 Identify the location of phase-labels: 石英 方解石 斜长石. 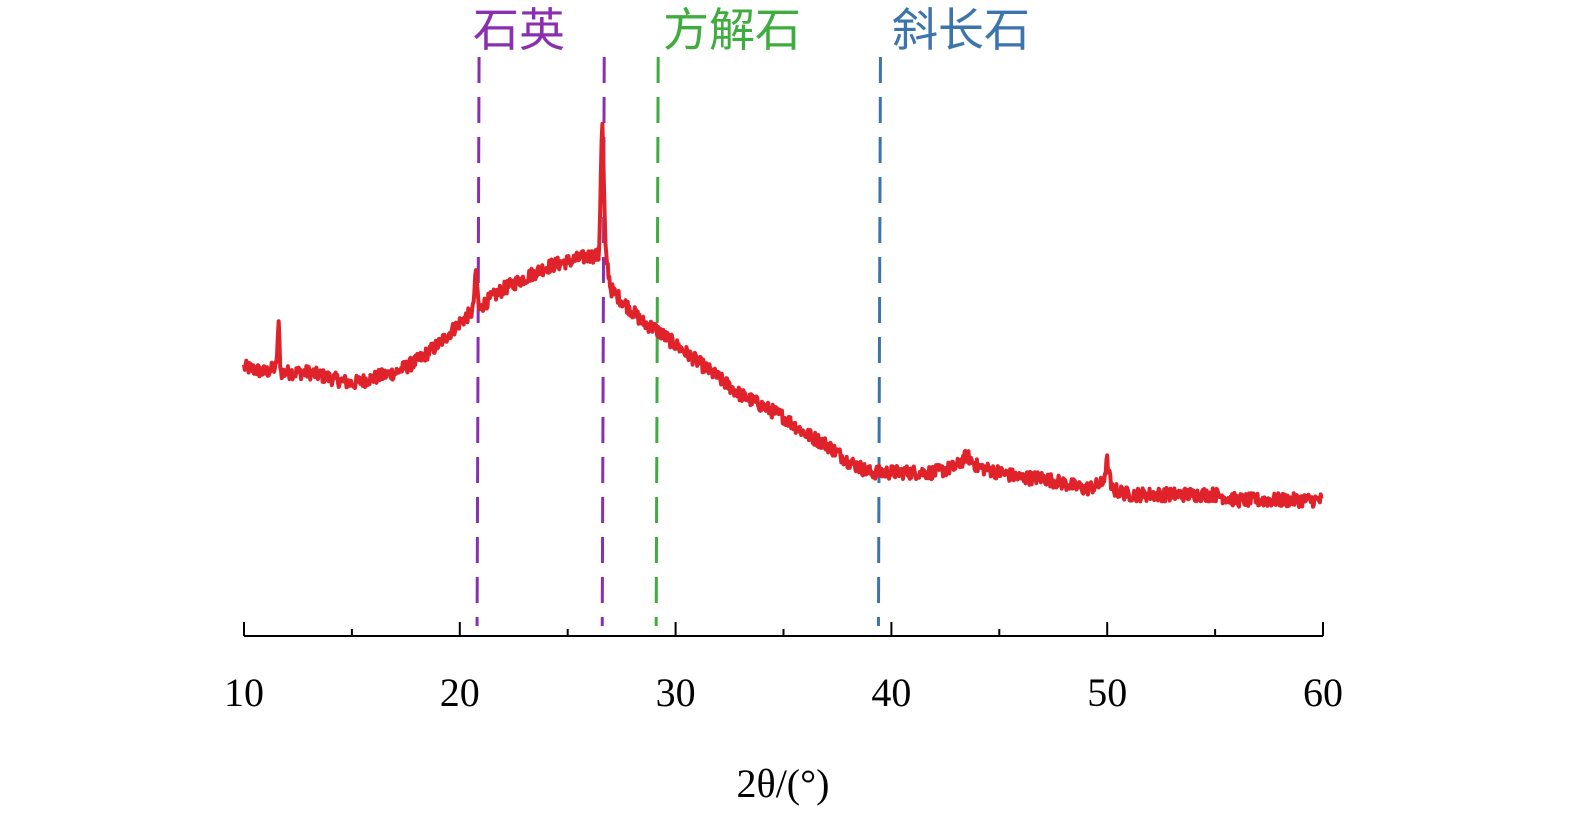
(751, 30).